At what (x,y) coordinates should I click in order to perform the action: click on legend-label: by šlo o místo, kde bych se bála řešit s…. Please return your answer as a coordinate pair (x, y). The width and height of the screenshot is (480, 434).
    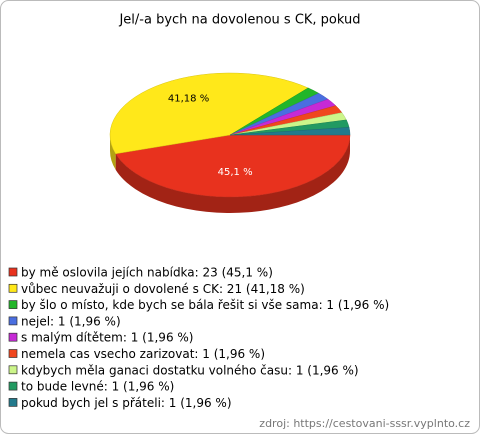
    Looking at the image, I should click on (205, 305).